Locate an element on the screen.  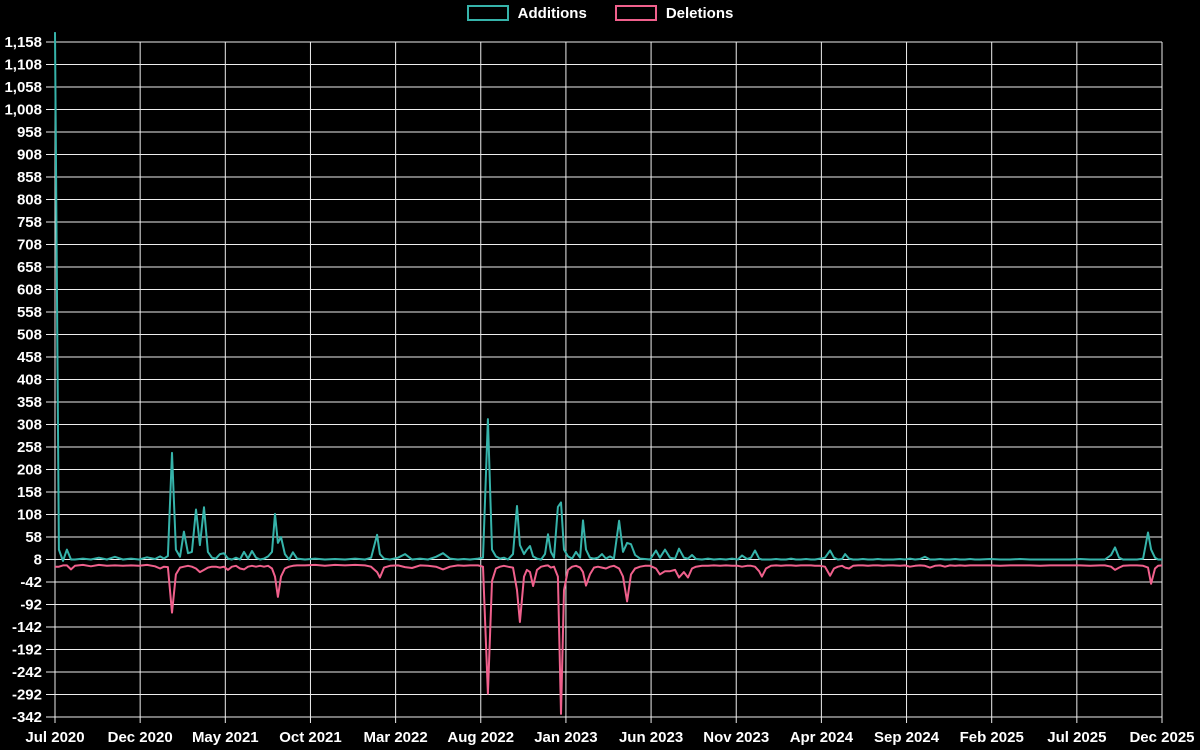
legend-label-deletions: Deletions is located at coordinates (699, 13).